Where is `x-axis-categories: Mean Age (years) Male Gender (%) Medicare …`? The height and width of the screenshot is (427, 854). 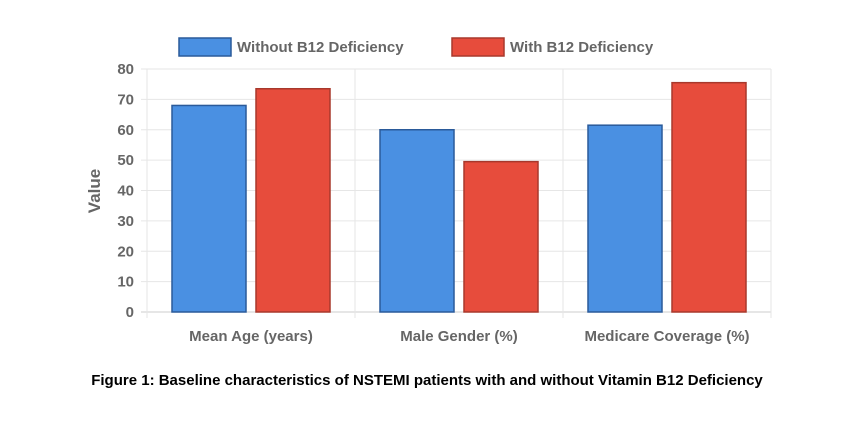 x-axis-categories: Mean Age (years) Male Gender (%) Medicare … is located at coordinates (469, 336).